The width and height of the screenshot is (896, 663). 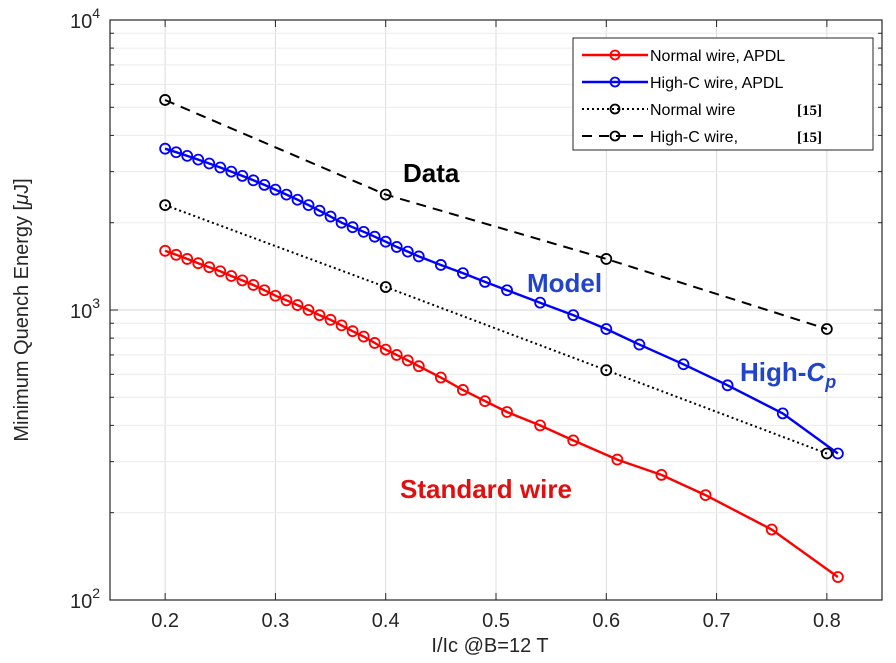 I want to click on legend-box, so click(x=723, y=94).